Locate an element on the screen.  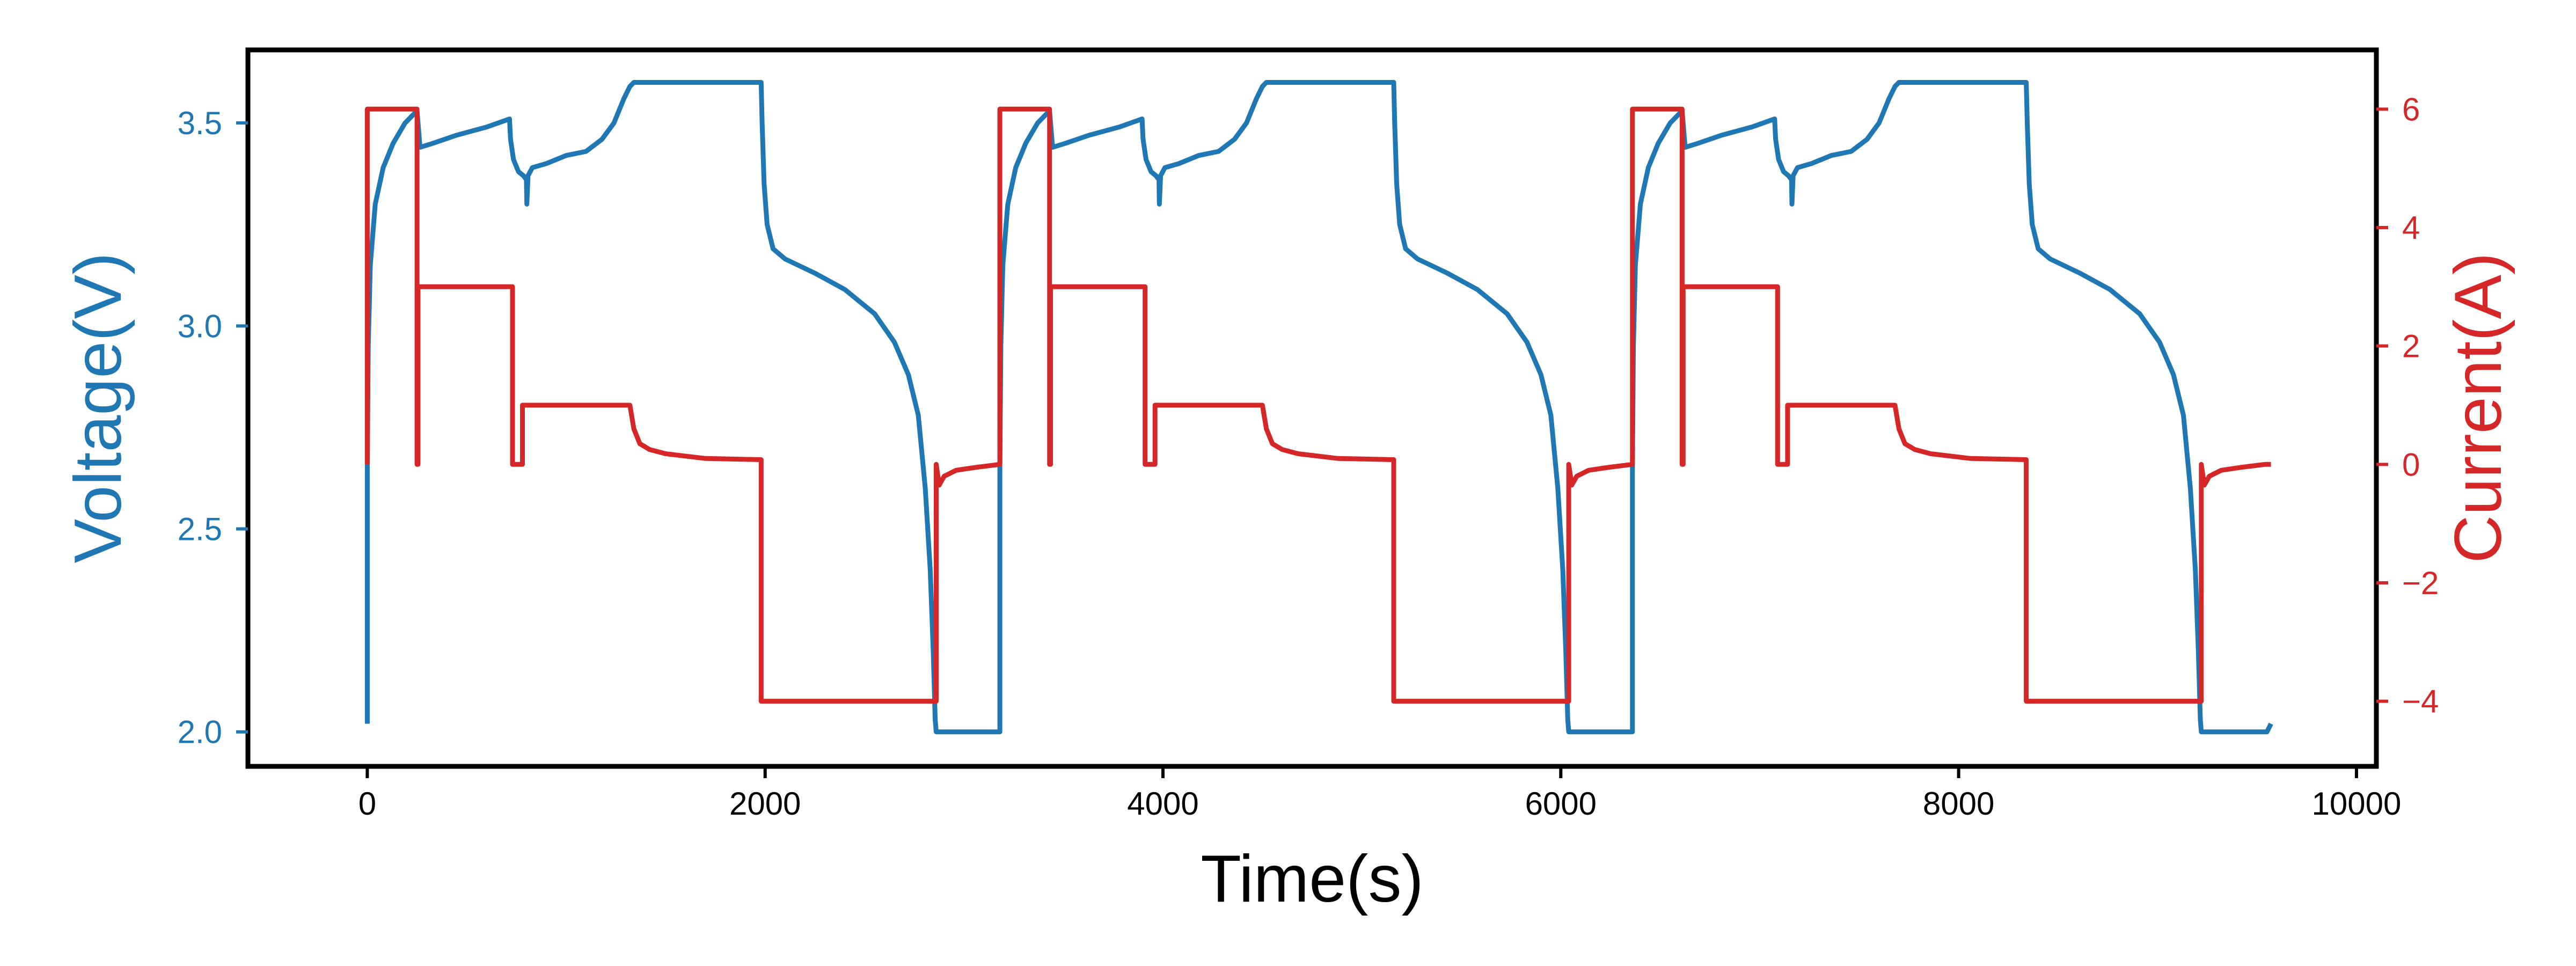
y-right-tick-label: 0 is located at coordinates (2411, 464).